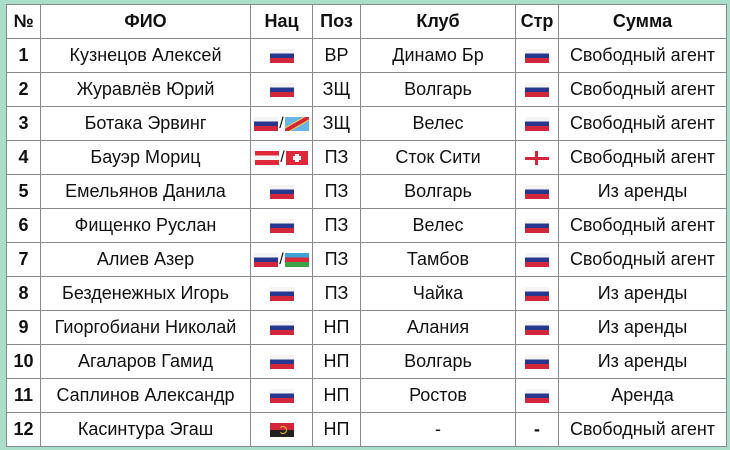  I want to click on player-name: Алиев Азер, so click(145, 259).